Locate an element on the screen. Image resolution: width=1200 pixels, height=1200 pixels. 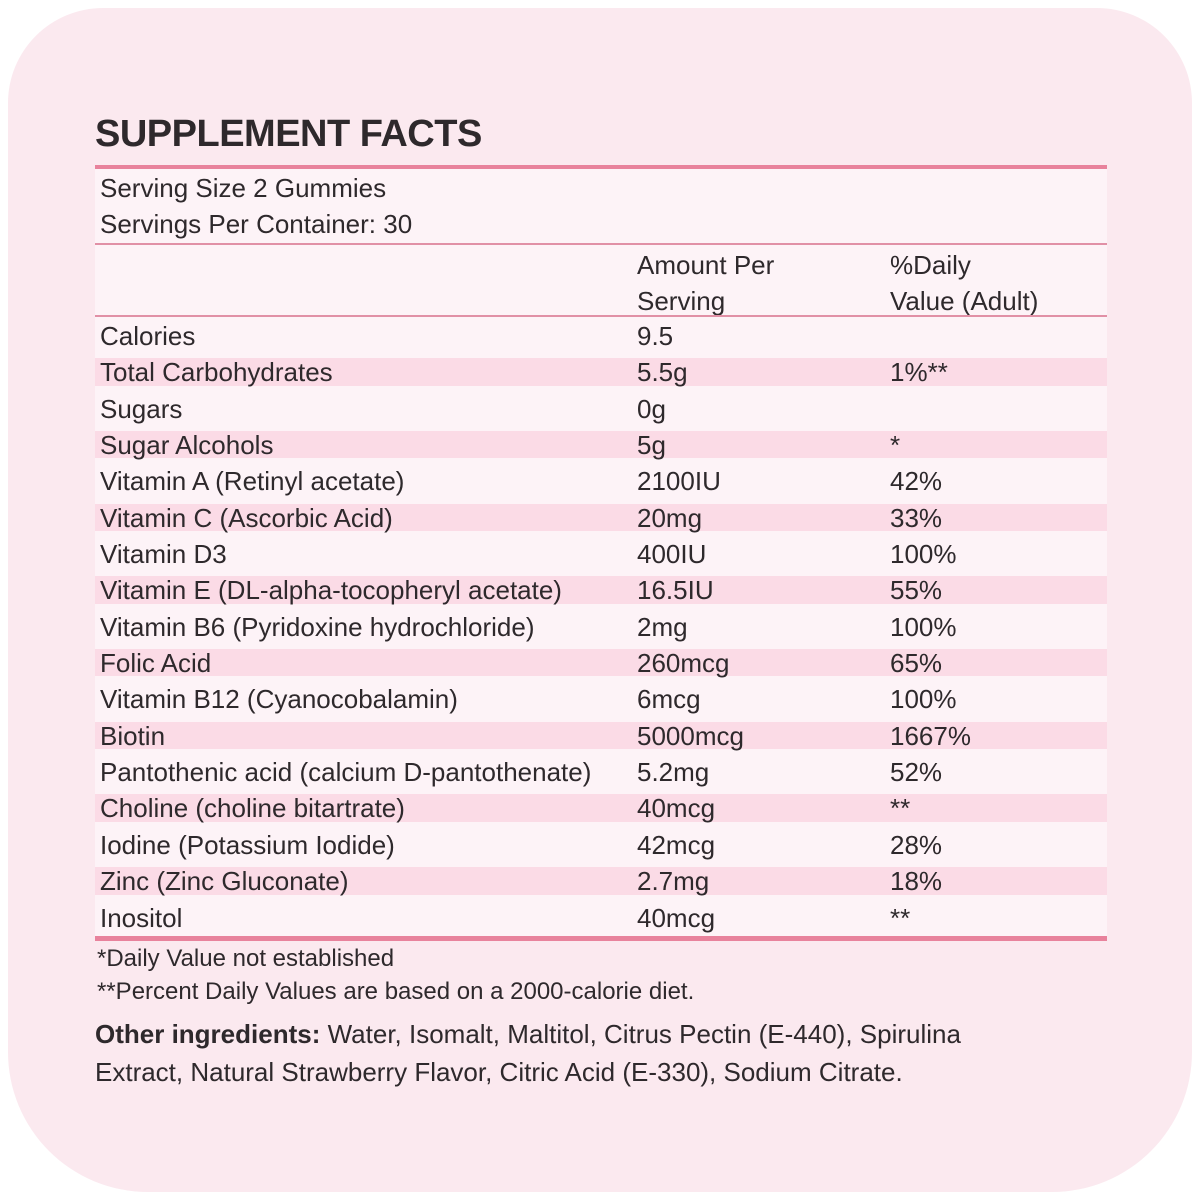
nutrient-amount: 42mcg is located at coordinates (676, 844).